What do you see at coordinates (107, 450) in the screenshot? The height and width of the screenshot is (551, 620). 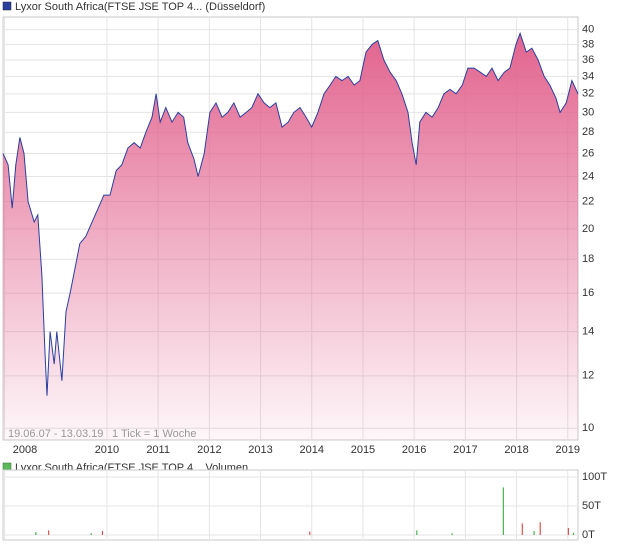 I see `x-tick-label: 2010` at bounding box center [107, 450].